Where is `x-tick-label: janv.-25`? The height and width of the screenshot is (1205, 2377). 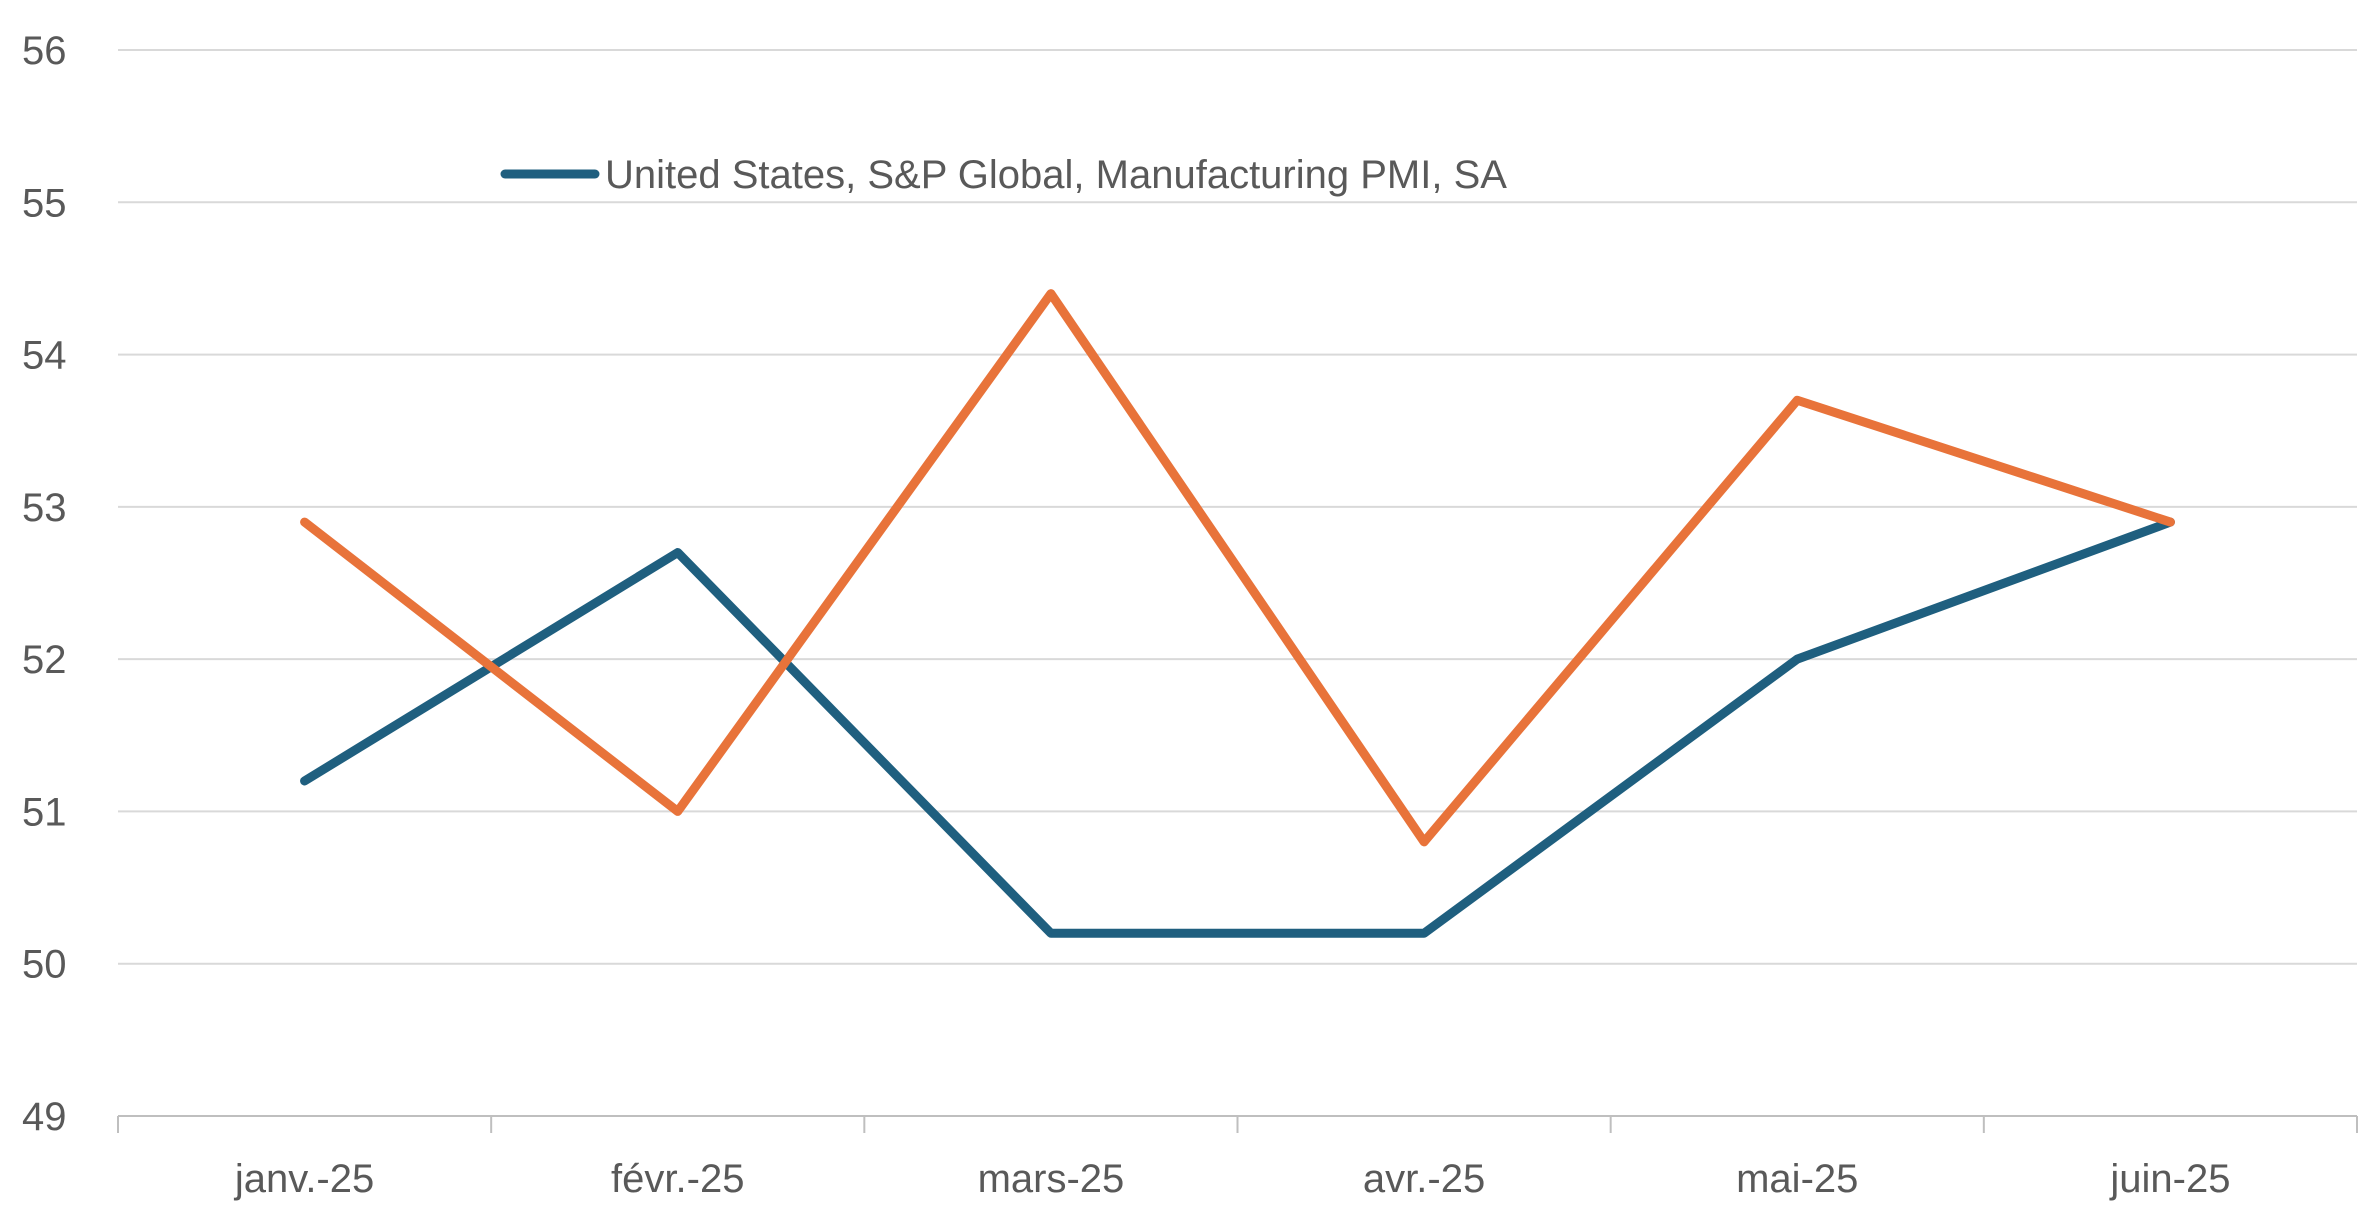 x-tick-label: janv.-25 is located at coordinates (304, 1179).